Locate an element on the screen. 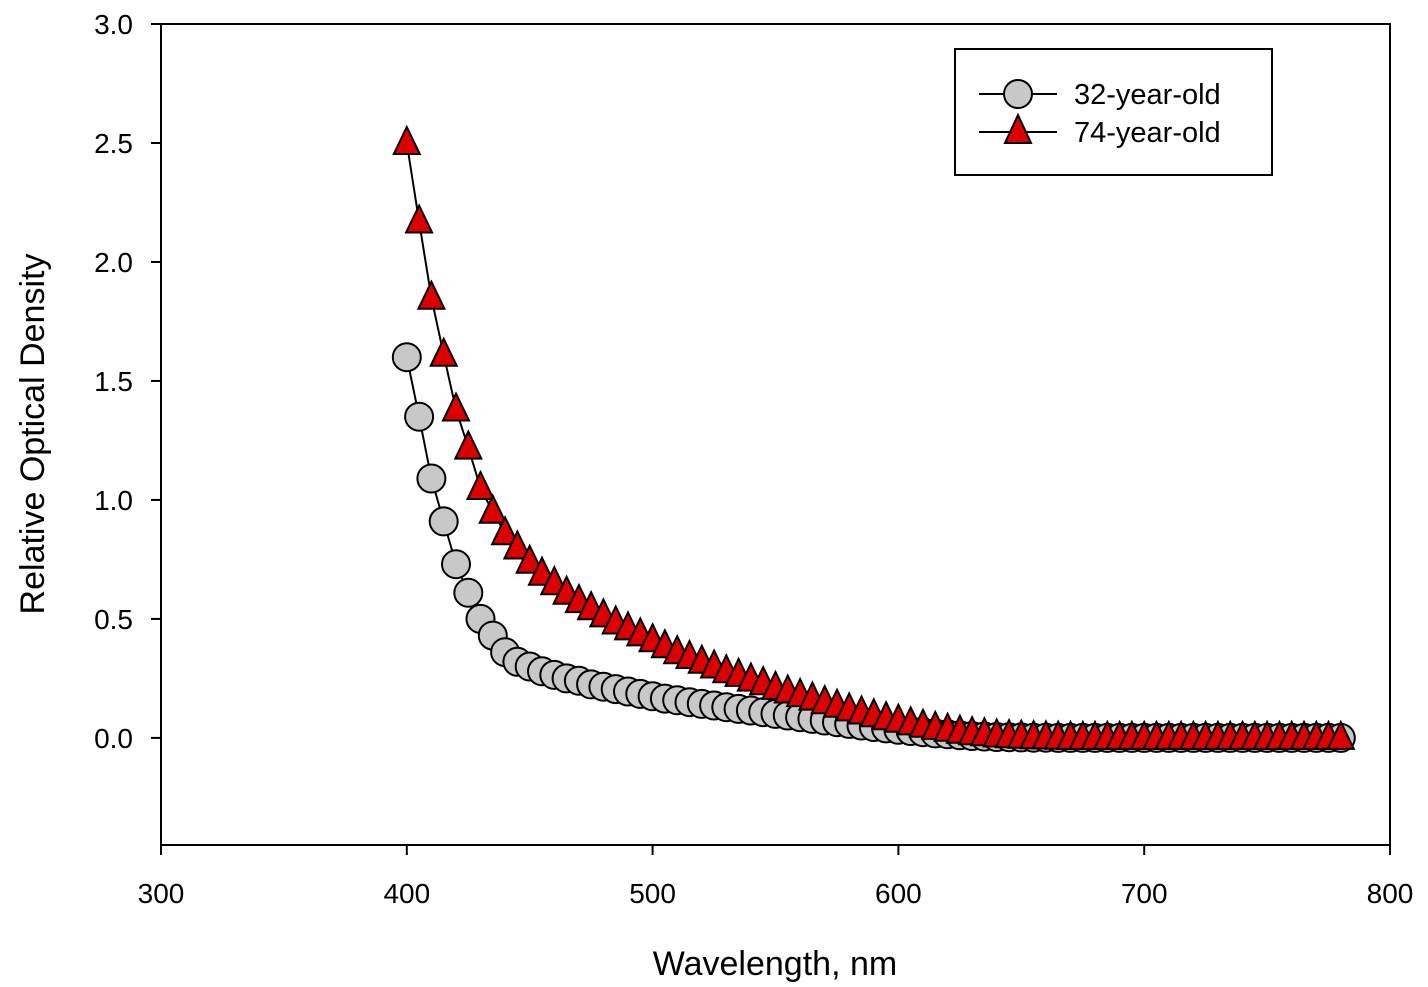 This screenshot has width=1428, height=987. legend-label-32-year-old: 32-year-old is located at coordinates (1147, 95).